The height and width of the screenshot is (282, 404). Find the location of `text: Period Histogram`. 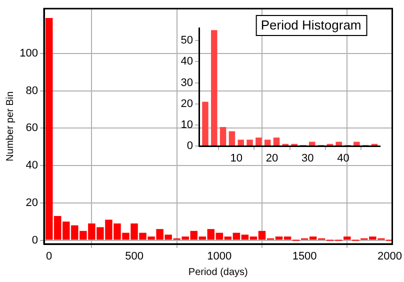

text: Period Histogram is located at coordinates (311, 25).